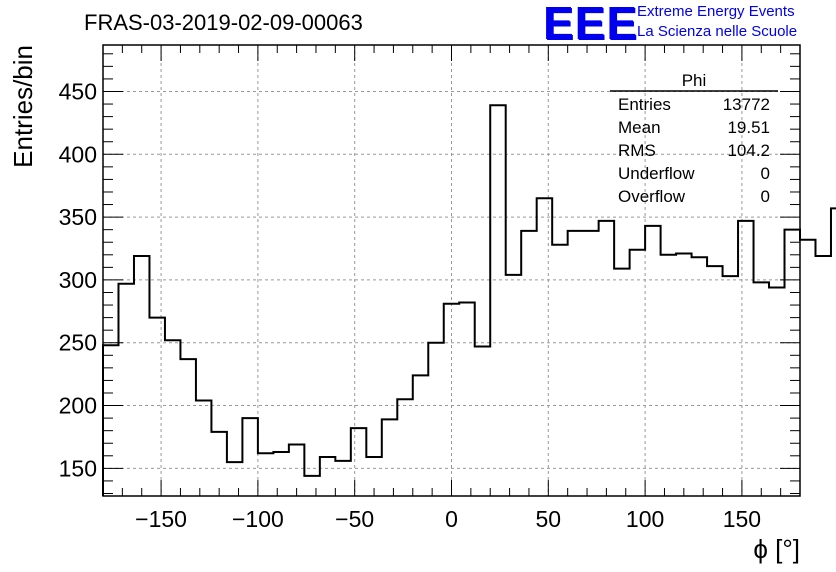 Image resolution: width=836 pixels, height=572 pixels. I want to click on x-tick-label: 100, so click(645, 519).